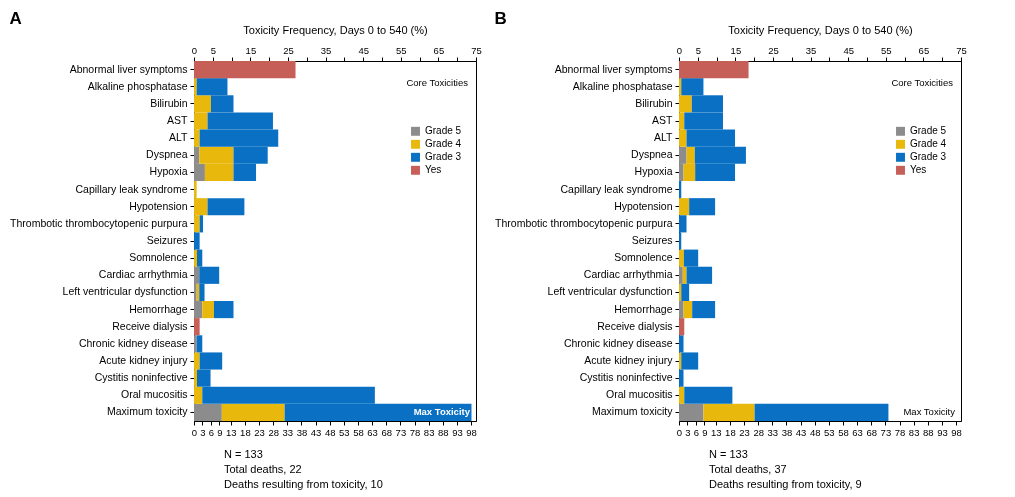 Image resolution: width=1015 pixels, height=497 pixels. What do you see at coordinates (245, 432) in the screenshot?
I see `x-tick-label: 18` at bounding box center [245, 432].